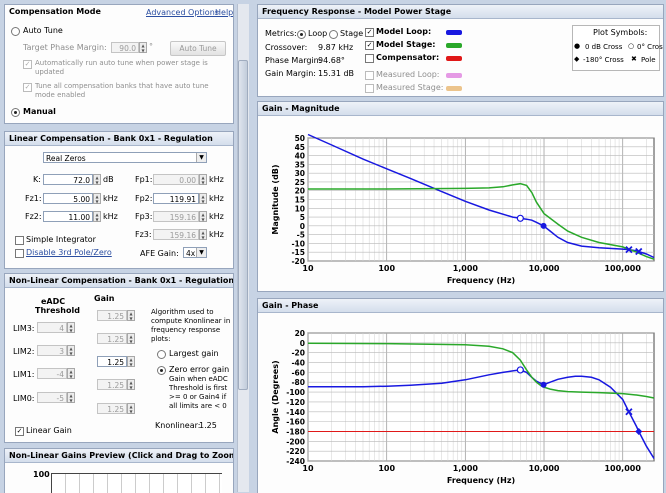 This screenshot has width=666, height=493. I want to click on fz1-spinner: ▲ ▼, so click(97, 198).